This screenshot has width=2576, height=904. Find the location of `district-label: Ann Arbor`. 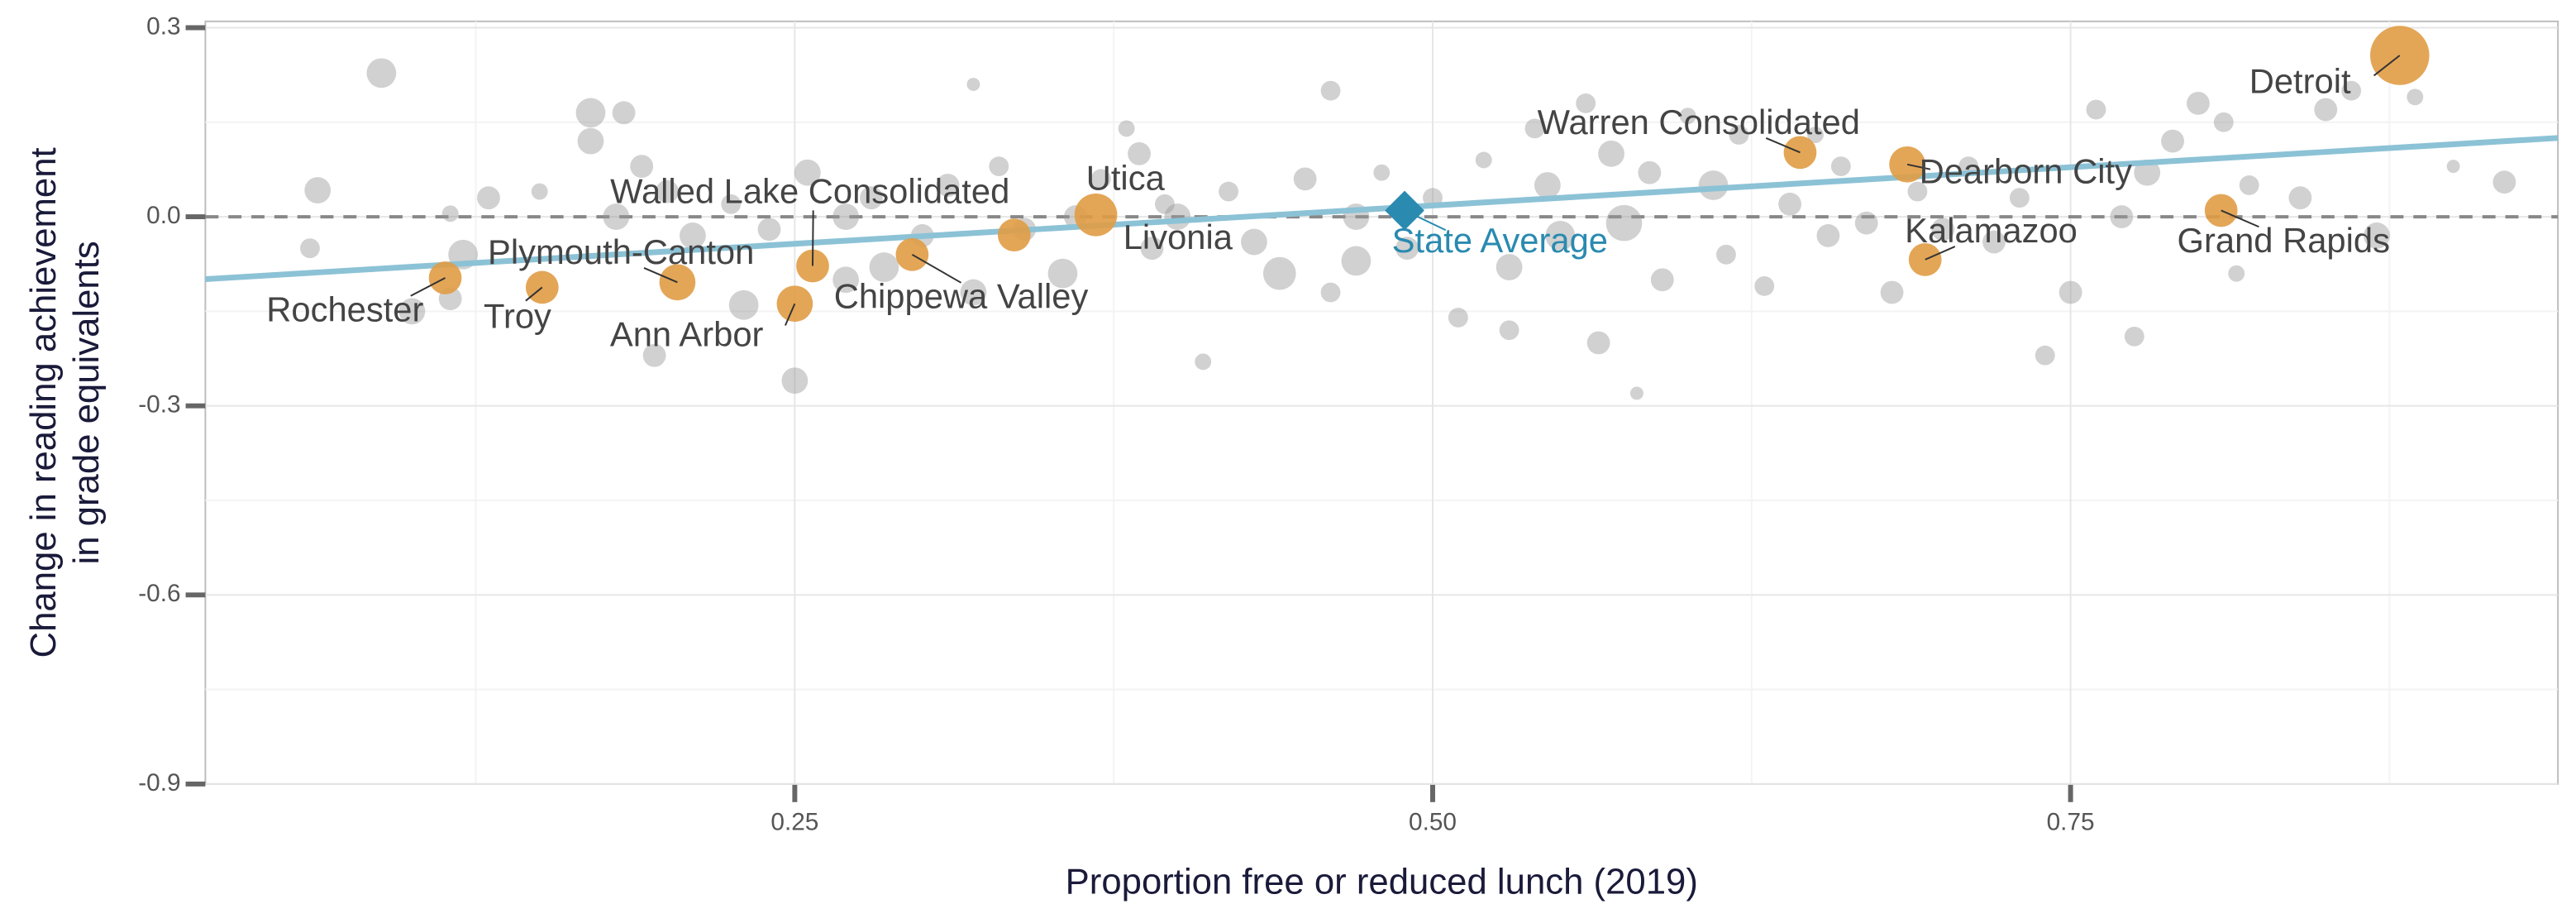

district-label: Ann Arbor is located at coordinates (687, 333).